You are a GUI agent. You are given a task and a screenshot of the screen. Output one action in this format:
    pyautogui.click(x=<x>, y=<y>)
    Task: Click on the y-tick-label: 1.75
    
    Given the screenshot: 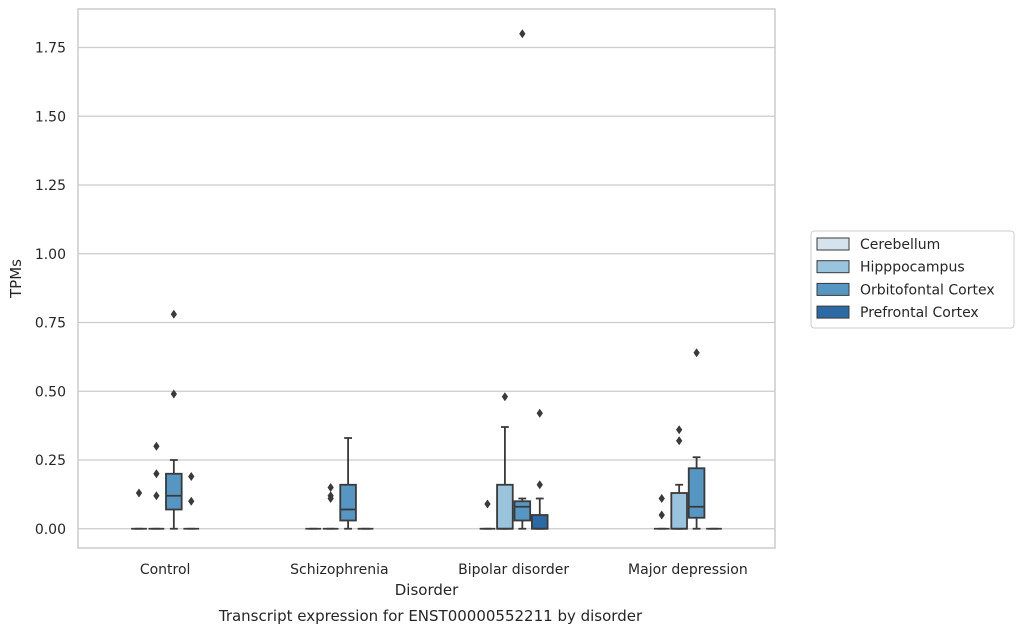 What is the action you would take?
    pyautogui.click(x=50, y=49)
    